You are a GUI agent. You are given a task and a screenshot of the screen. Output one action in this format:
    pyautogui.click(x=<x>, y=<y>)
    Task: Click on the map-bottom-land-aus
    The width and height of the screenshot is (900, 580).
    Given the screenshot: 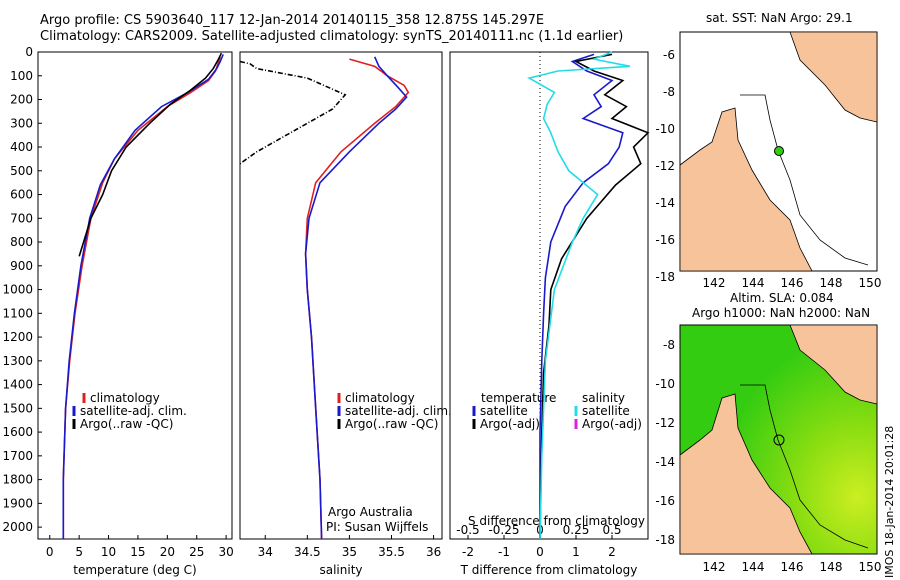 What is the action you would take?
    pyautogui.click(x=746, y=474)
    